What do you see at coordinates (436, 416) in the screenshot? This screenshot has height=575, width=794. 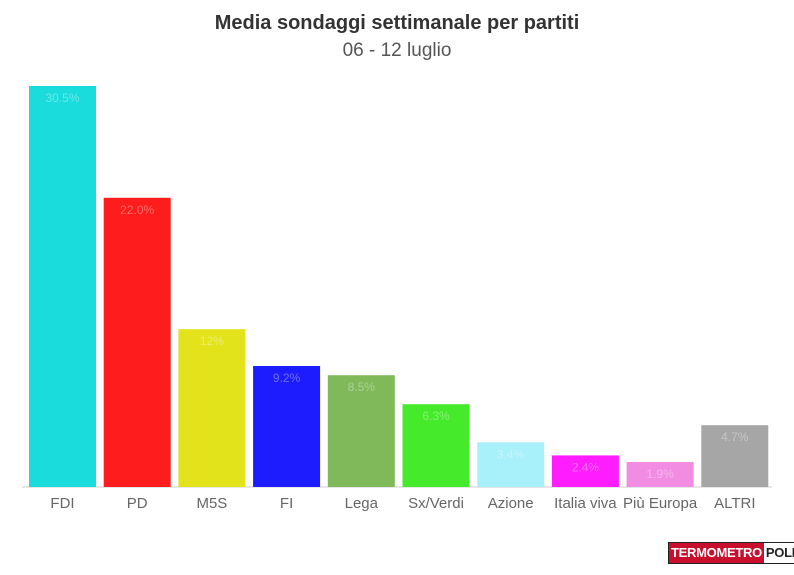 I see `value-label: 6.3%` at bounding box center [436, 416].